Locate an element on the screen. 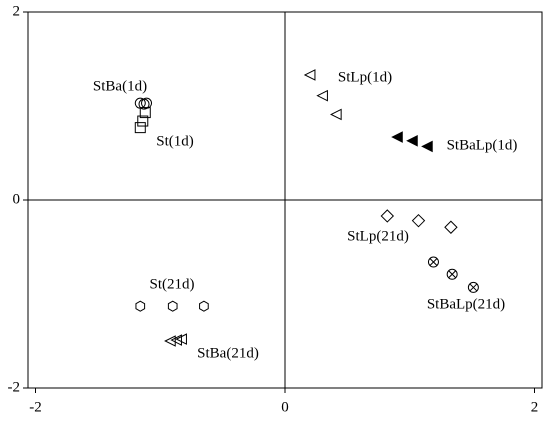 The image size is (550, 425). y-tick-label: 2 is located at coordinates (17, 11).